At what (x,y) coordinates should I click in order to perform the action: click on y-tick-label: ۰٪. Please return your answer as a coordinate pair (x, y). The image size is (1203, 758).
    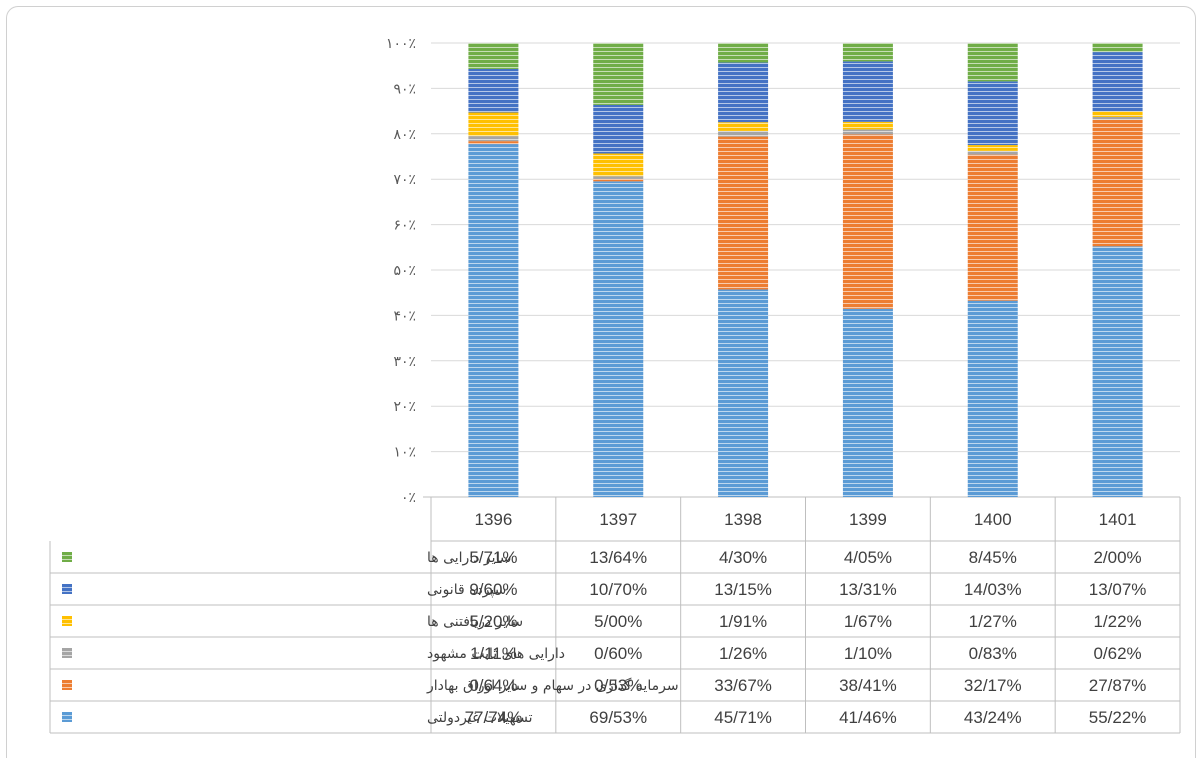
    Looking at the image, I should click on (408, 498).